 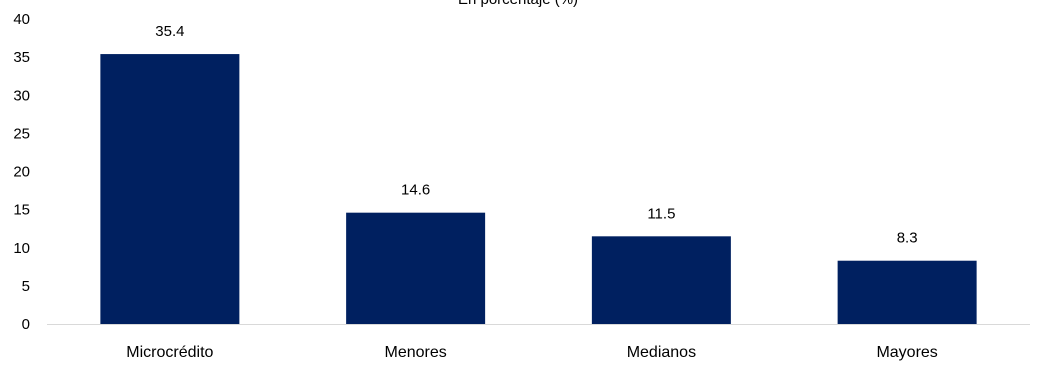 I want to click on y-tick-label: 40, so click(x=21, y=19).